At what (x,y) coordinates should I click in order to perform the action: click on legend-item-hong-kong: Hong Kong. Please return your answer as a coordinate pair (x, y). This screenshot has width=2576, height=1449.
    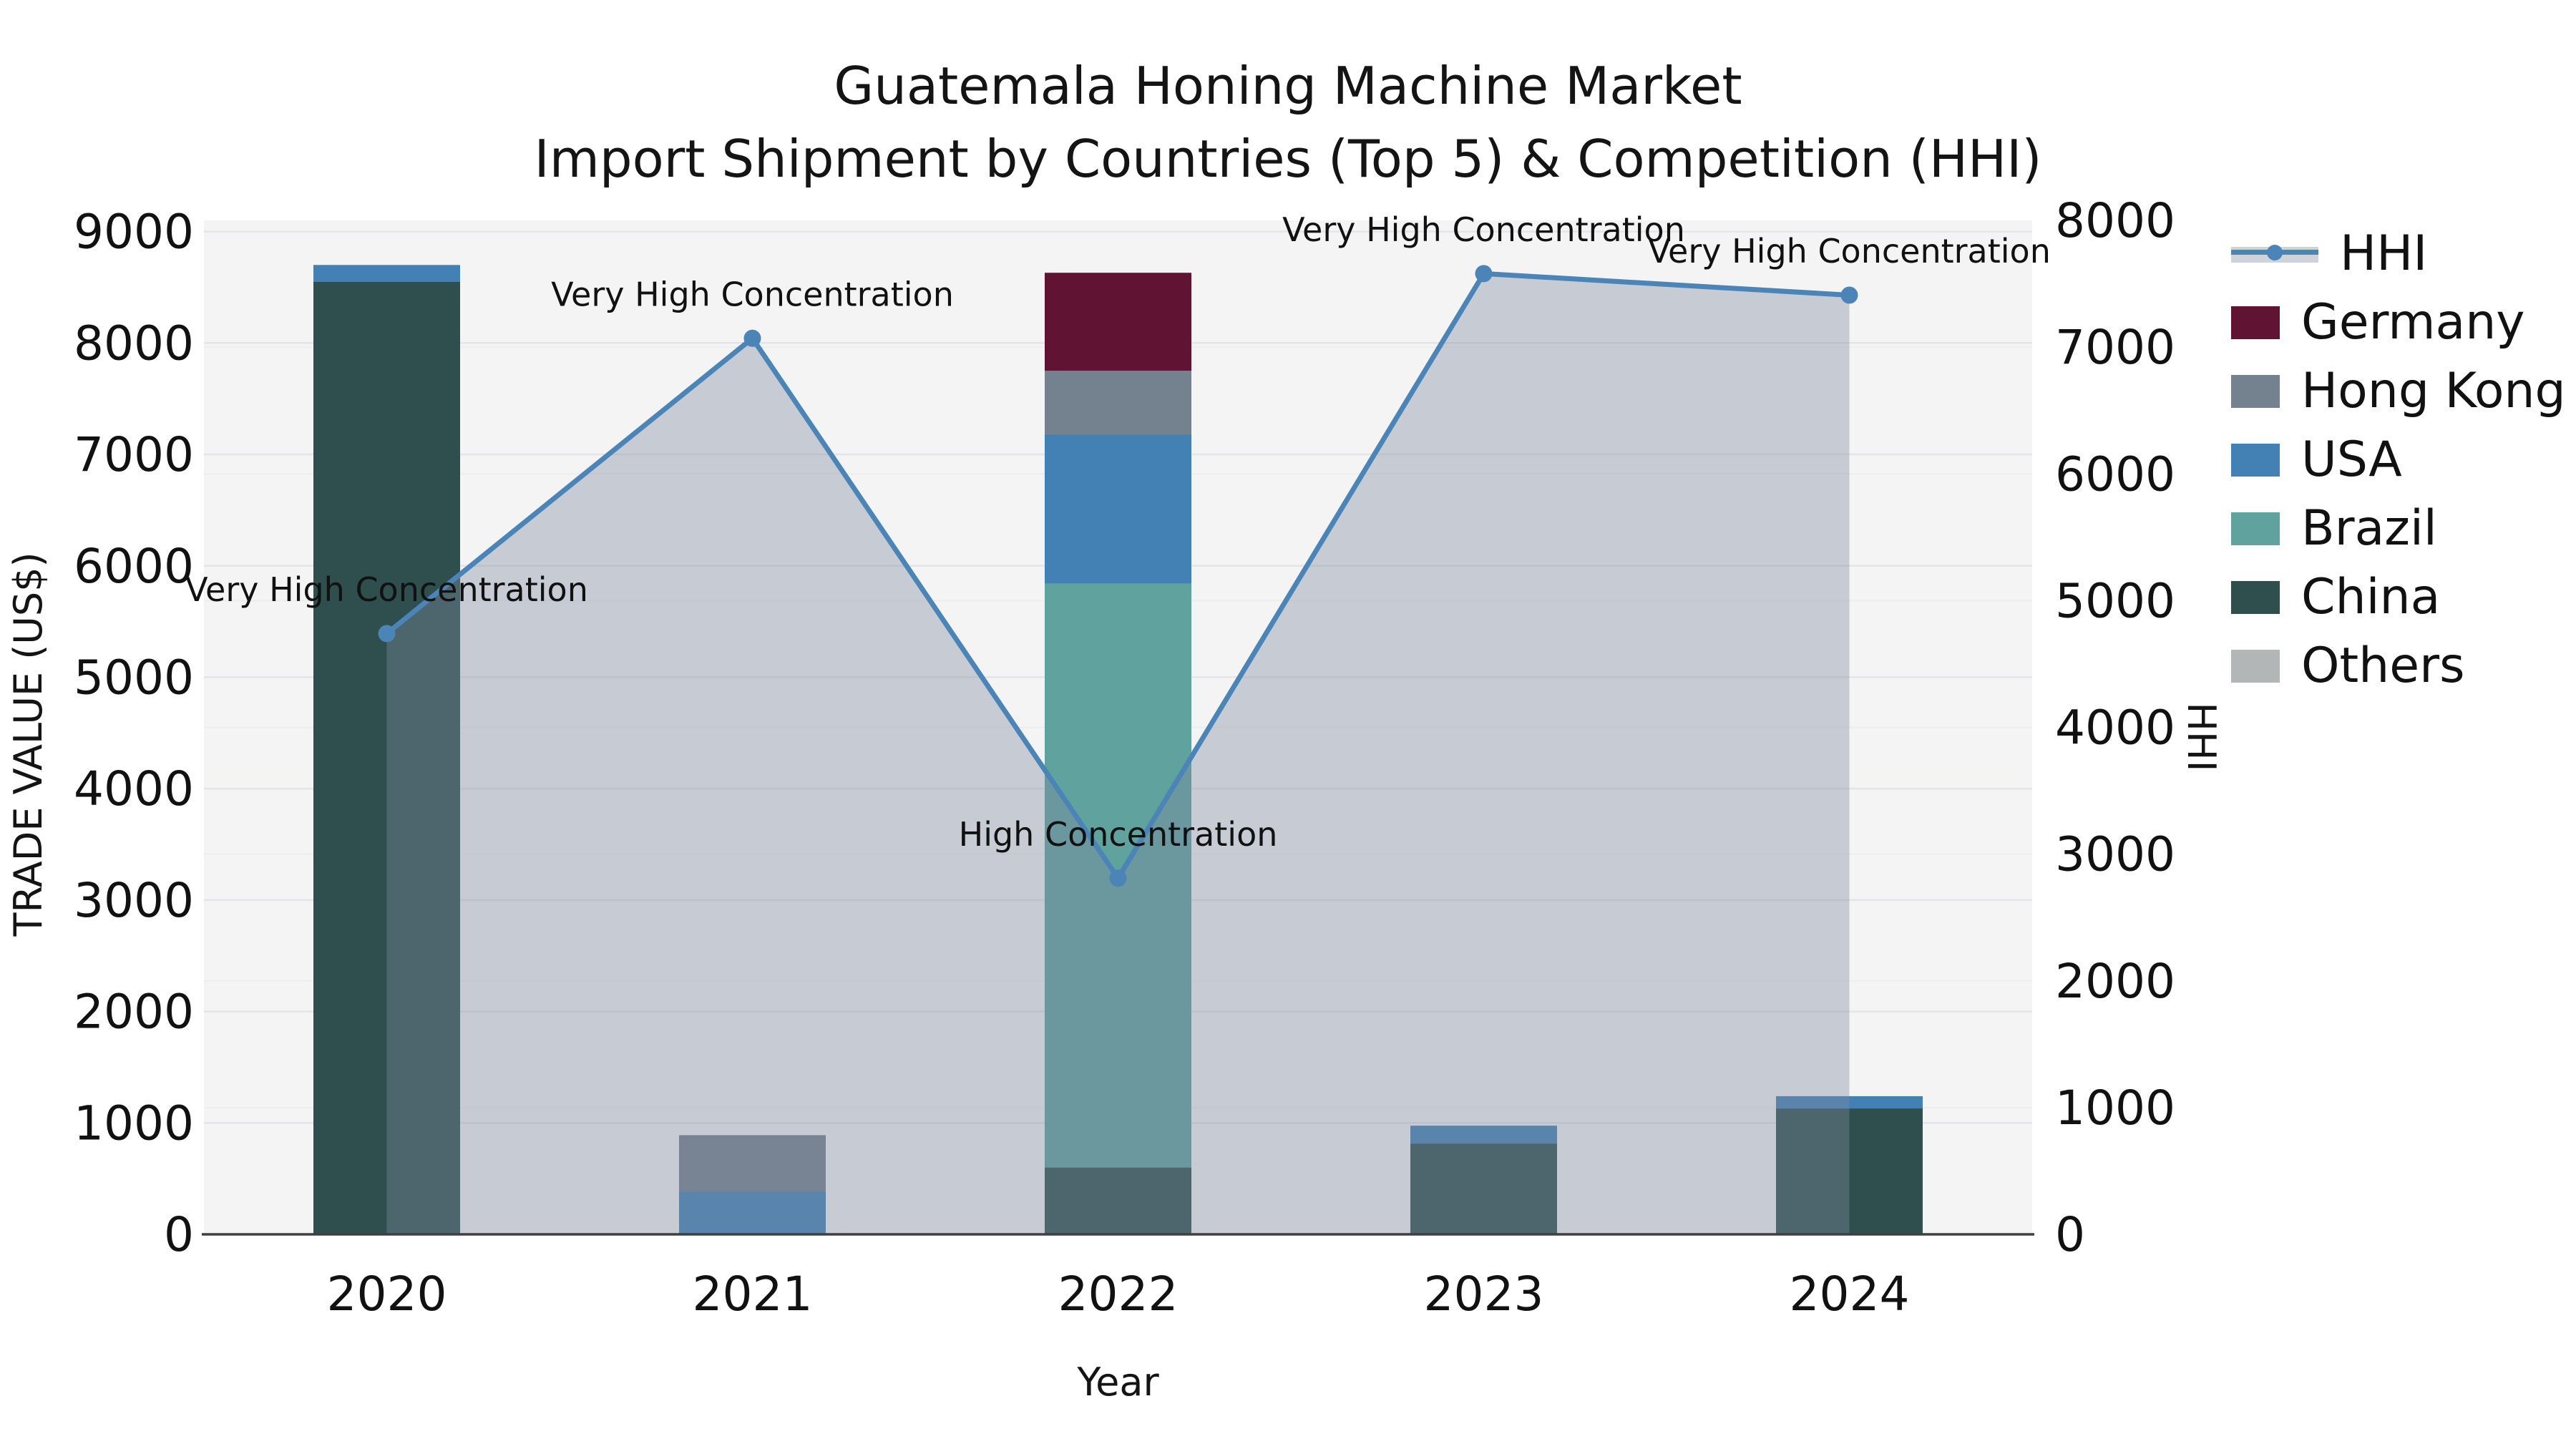
    Looking at the image, I should click on (2398, 391).